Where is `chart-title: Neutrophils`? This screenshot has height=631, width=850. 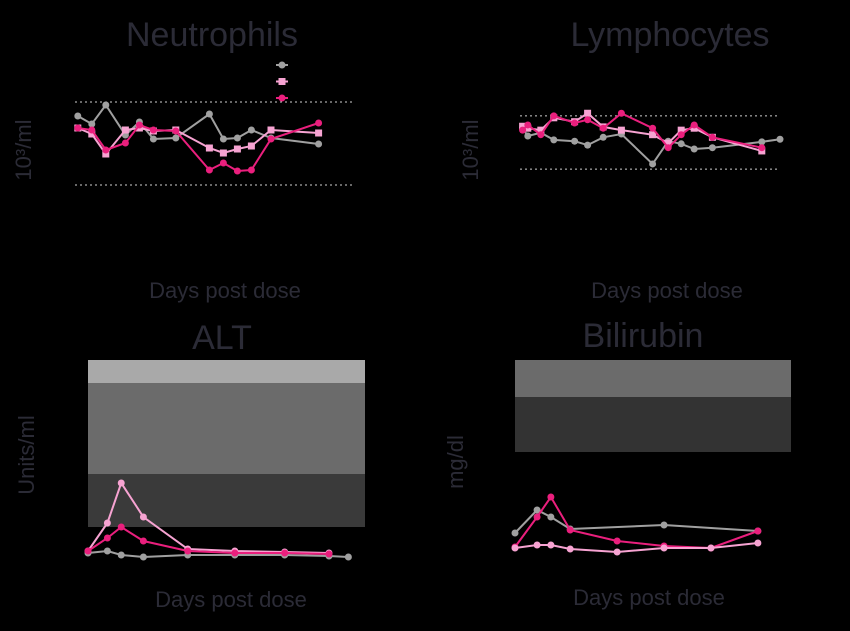
chart-title: Neutrophils is located at coordinates (212, 35).